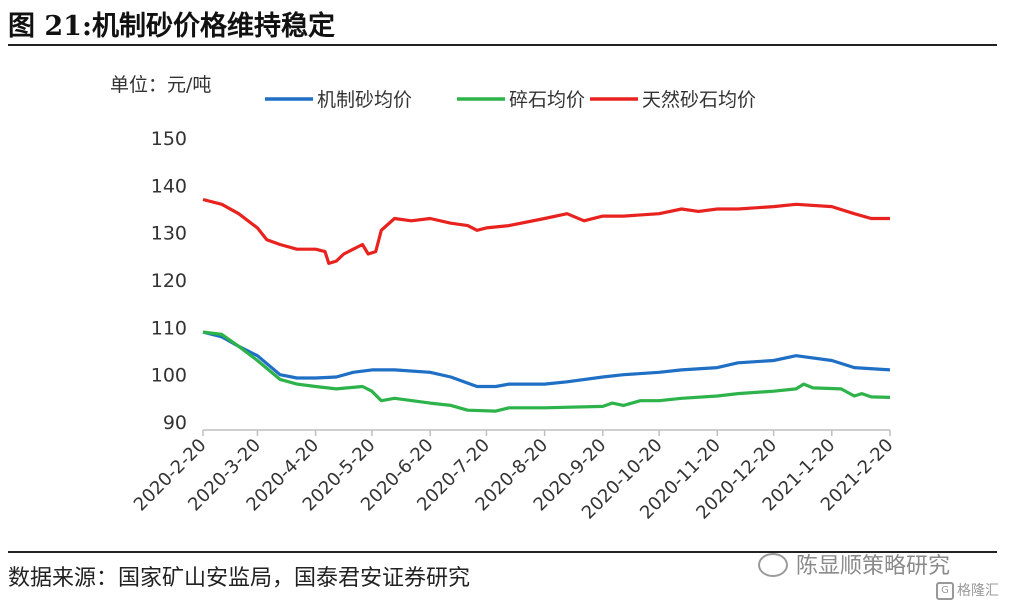 Image resolution: width=1009 pixels, height=608 pixels. I want to click on y-tick-label: 120, so click(169, 281).